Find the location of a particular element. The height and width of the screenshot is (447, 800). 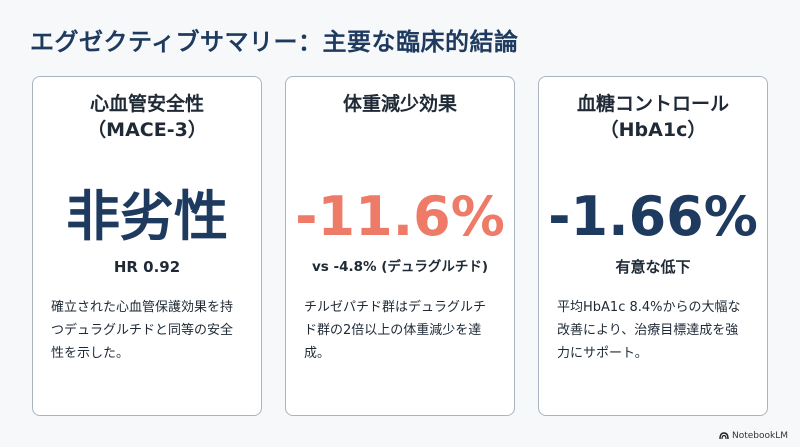

card-subtext: HR 0.92 is located at coordinates (147, 267).